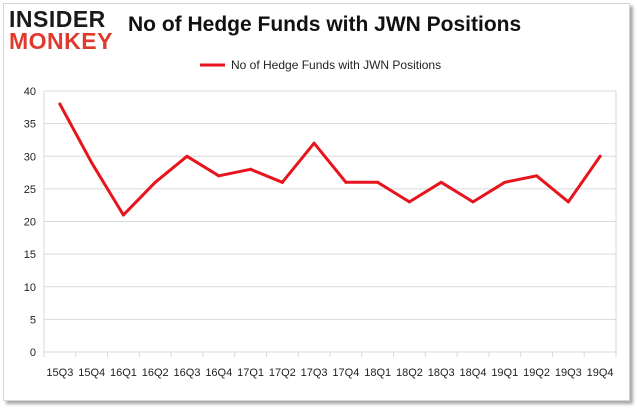 Image resolution: width=637 pixels, height=408 pixels. What do you see at coordinates (30, 157) in the screenshot?
I see `y-tick-label: 30` at bounding box center [30, 157].